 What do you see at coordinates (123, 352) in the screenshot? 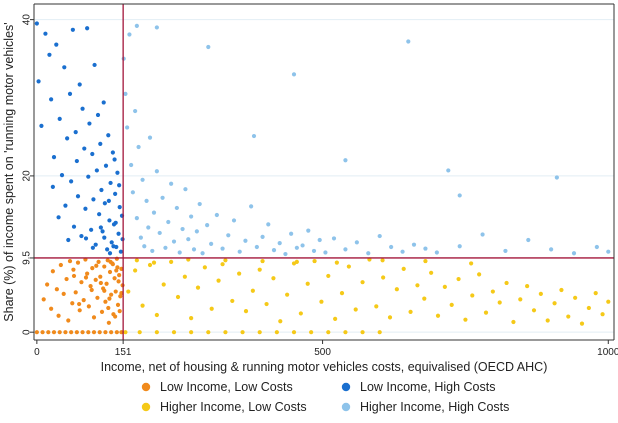
I see `x-tick-label-1: 151` at bounding box center [123, 352].